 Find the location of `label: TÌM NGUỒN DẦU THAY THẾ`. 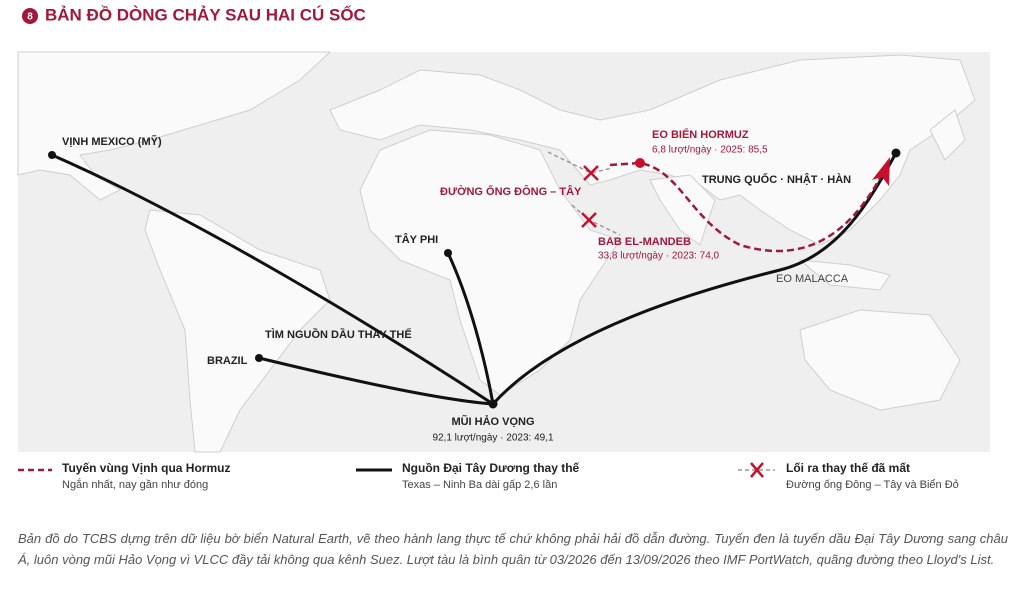

label: TÌM NGUỒN DẦU THAY THẾ is located at coordinates (338, 334).